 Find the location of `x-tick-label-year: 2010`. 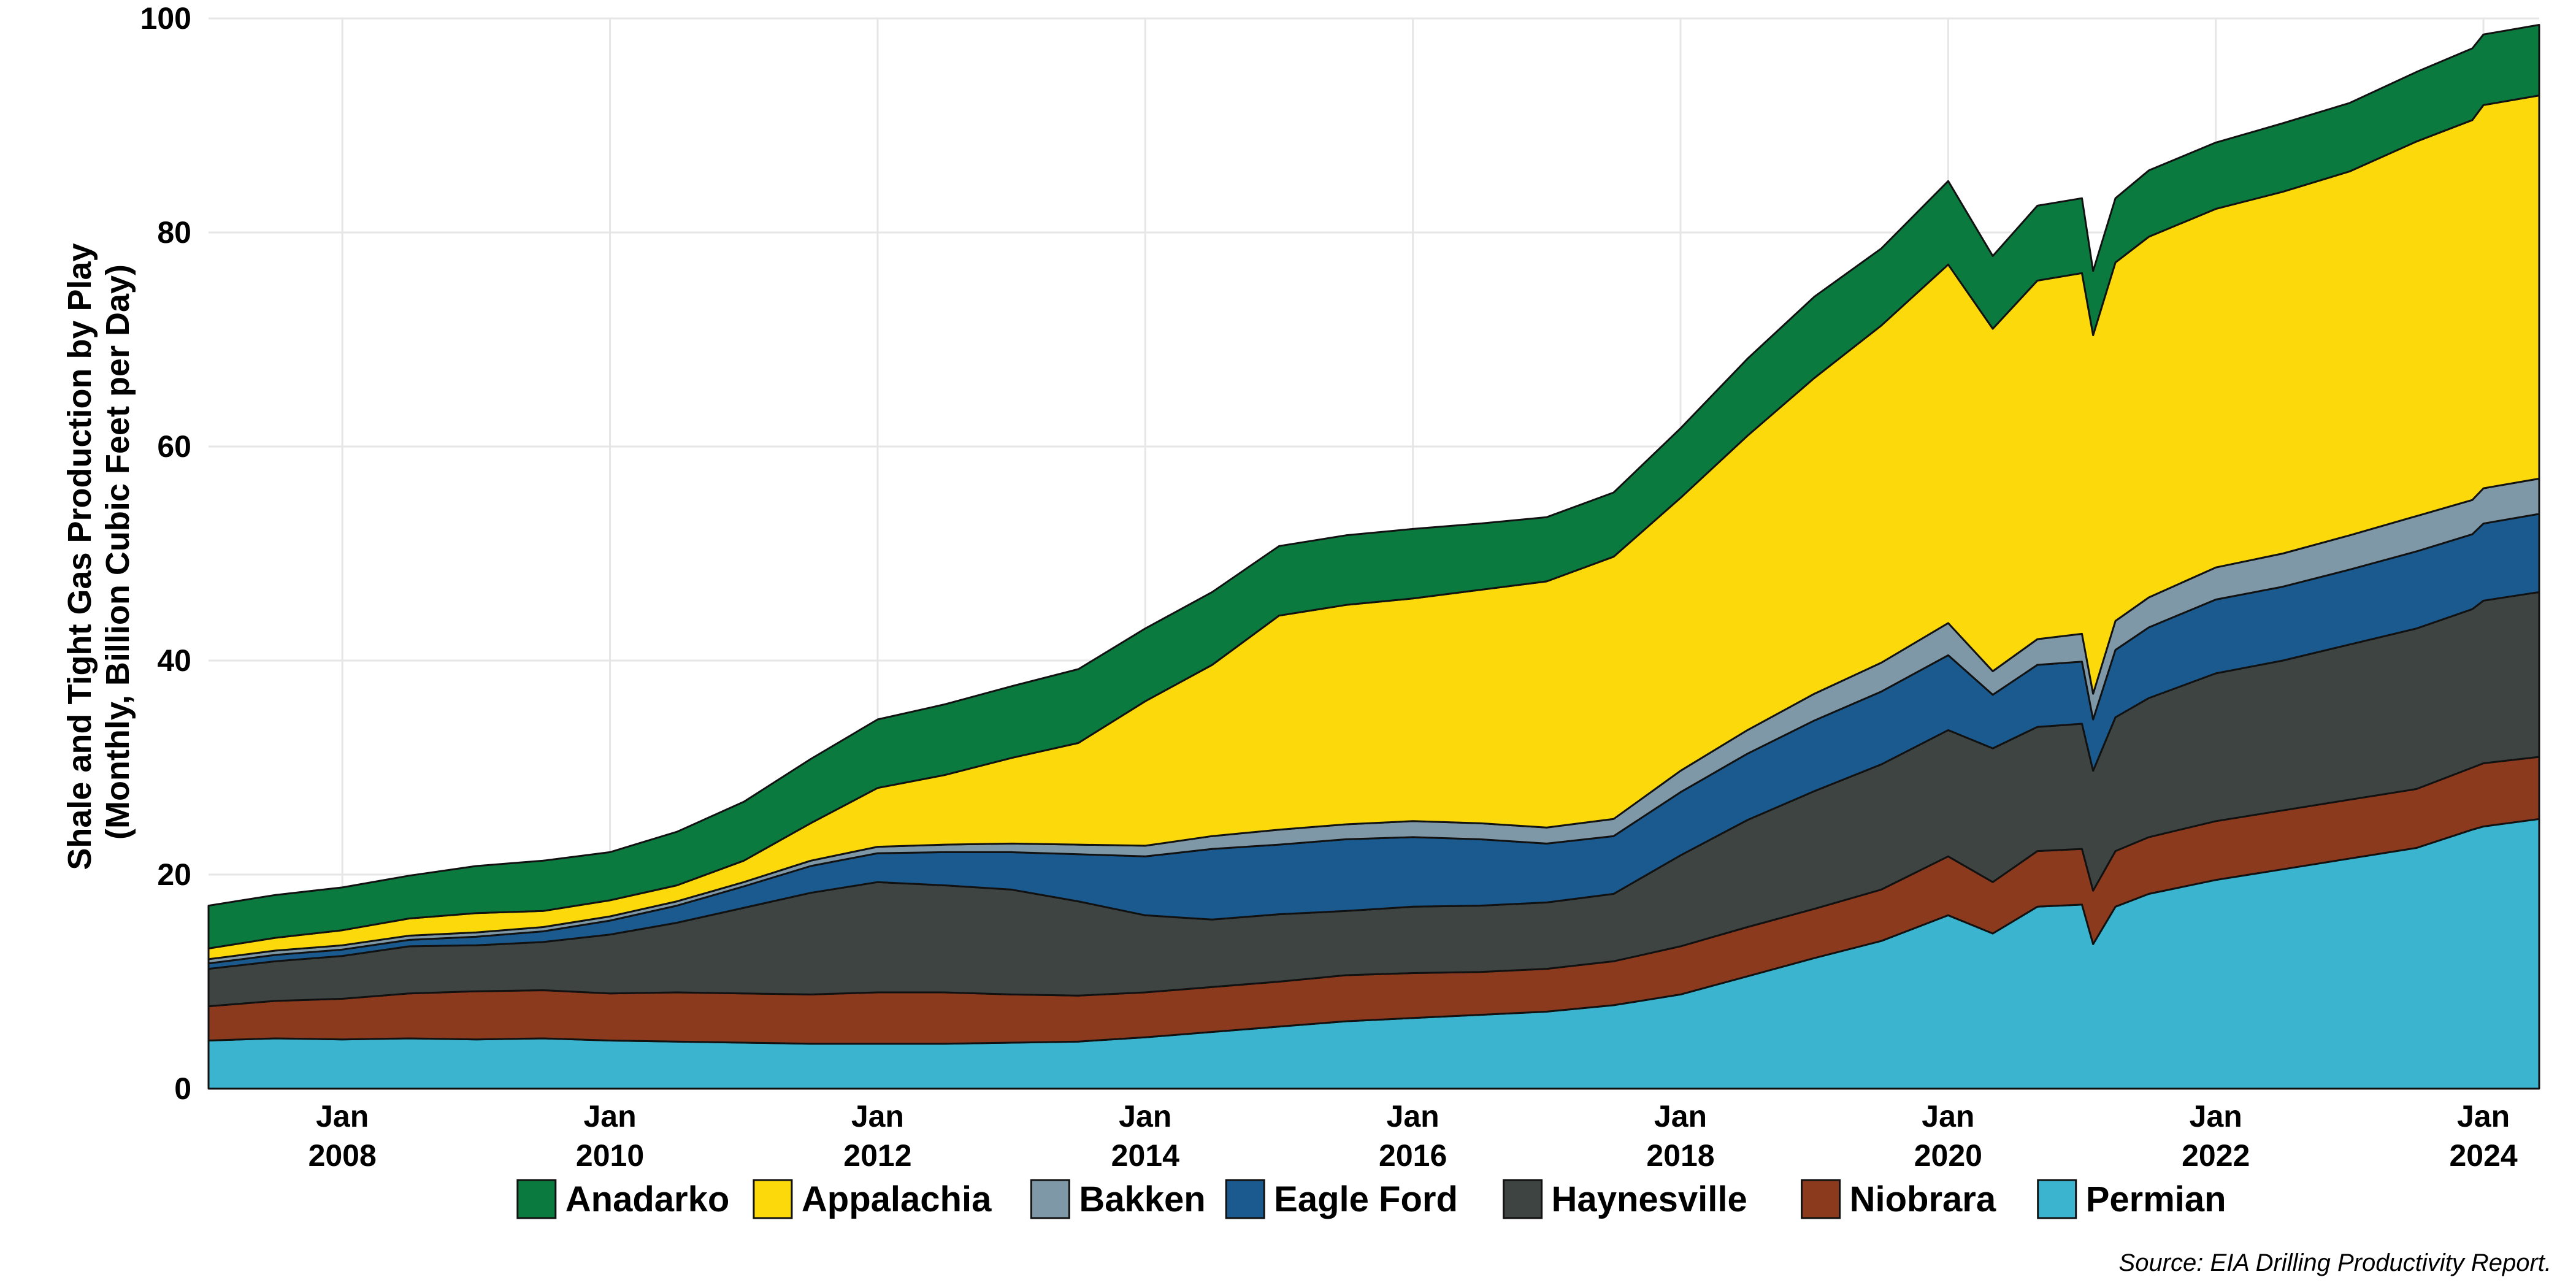

x-tick-label-year: 2010 is located at coordinates (610, 1155).